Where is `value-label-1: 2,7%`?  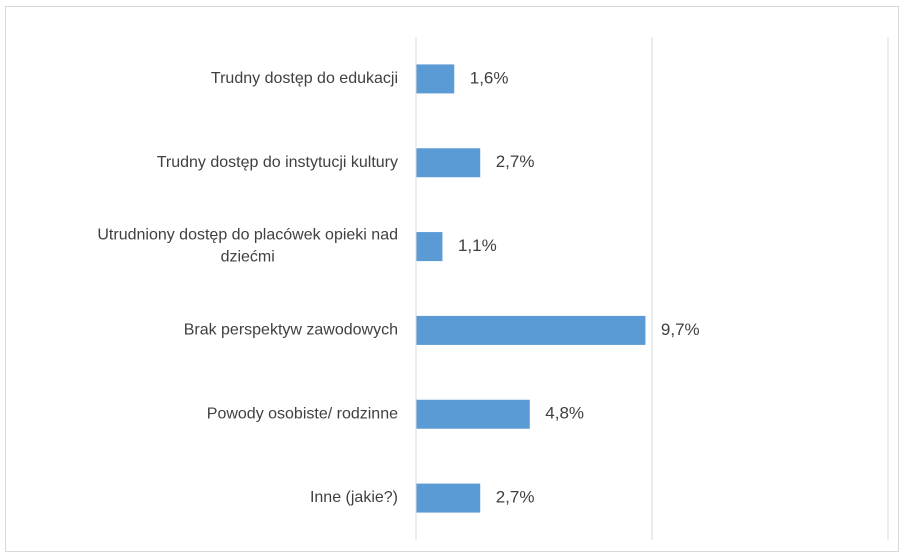
value-label-1: 2,7% is located at coordinates (515, 161).